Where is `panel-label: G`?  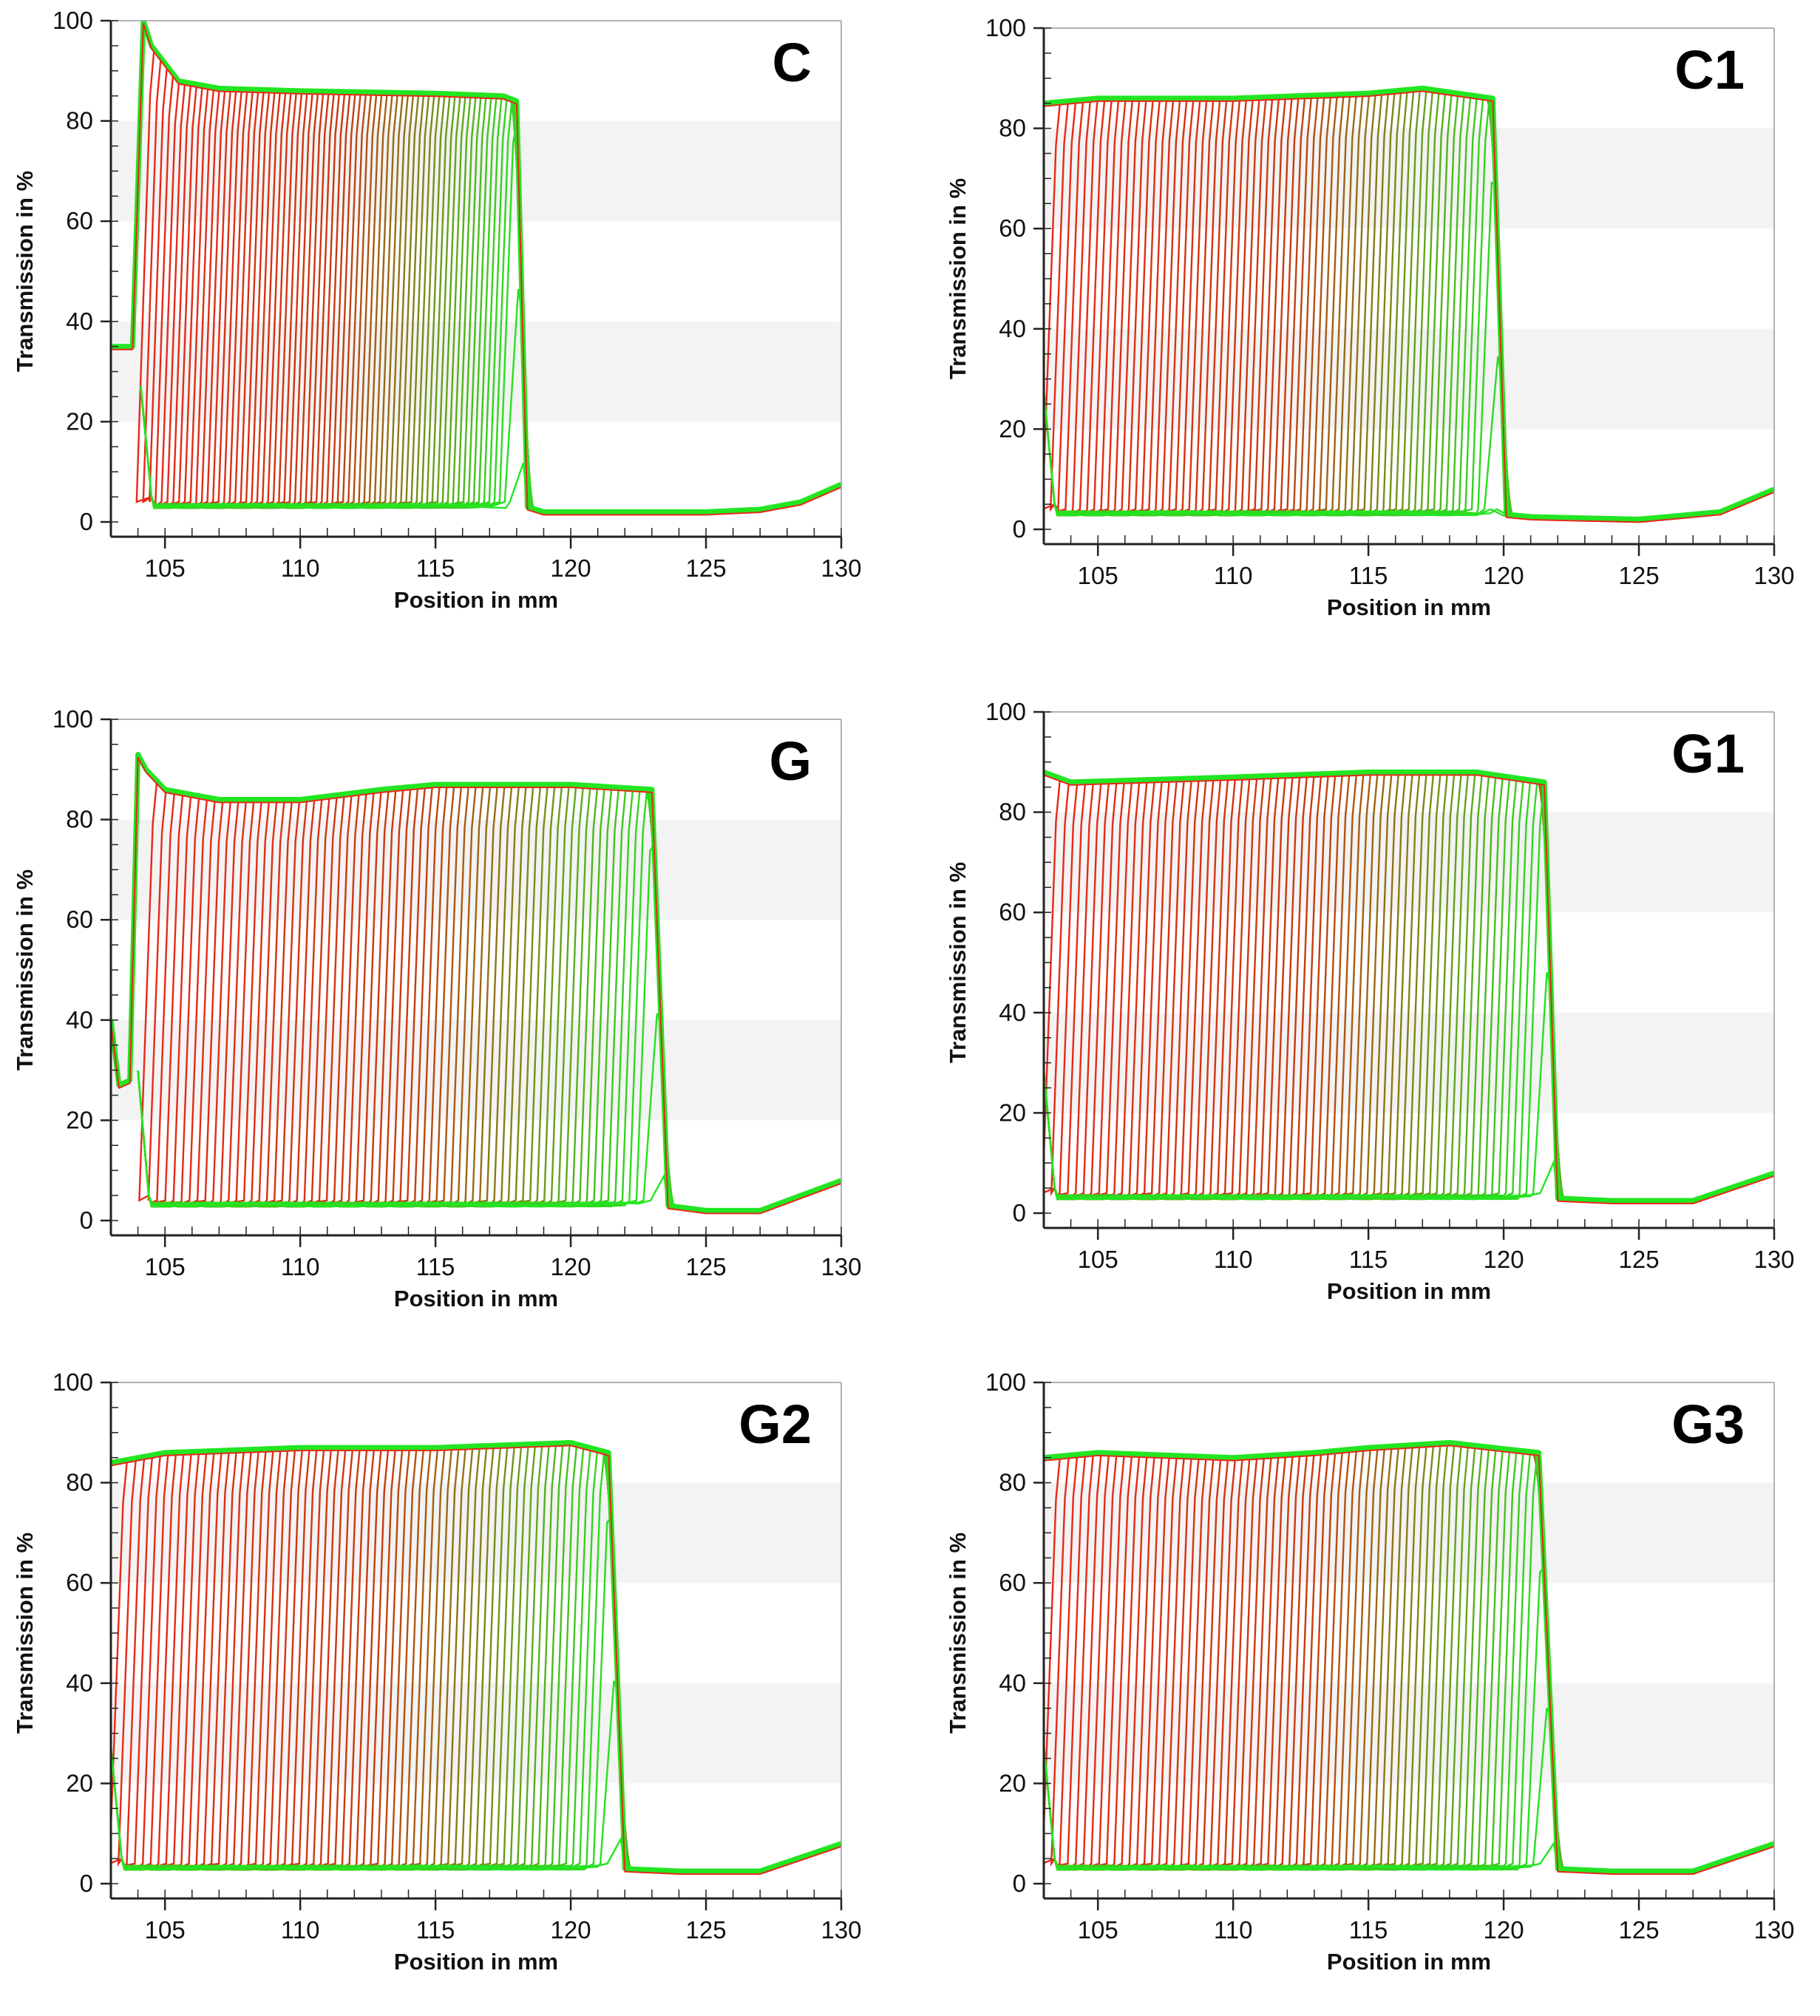 panel-label: G is located at coordinates (790, 761).